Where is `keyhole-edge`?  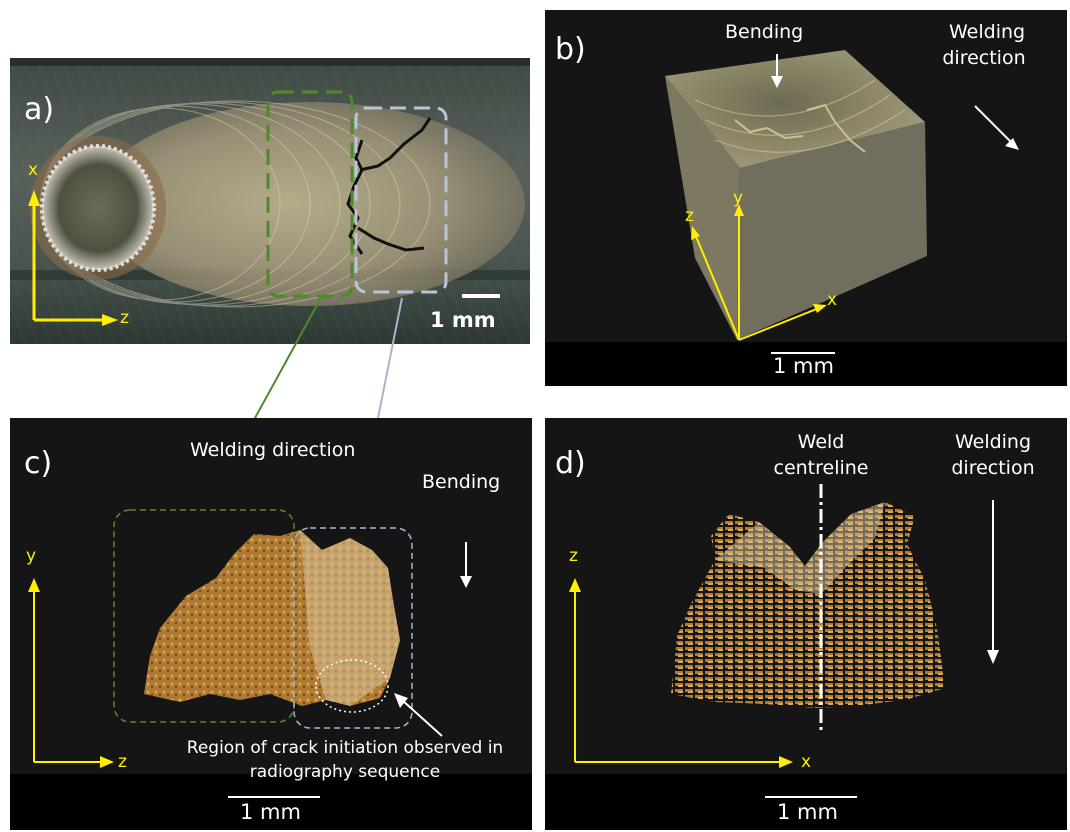 keyhole-edge is located at coordinates (98, 208).